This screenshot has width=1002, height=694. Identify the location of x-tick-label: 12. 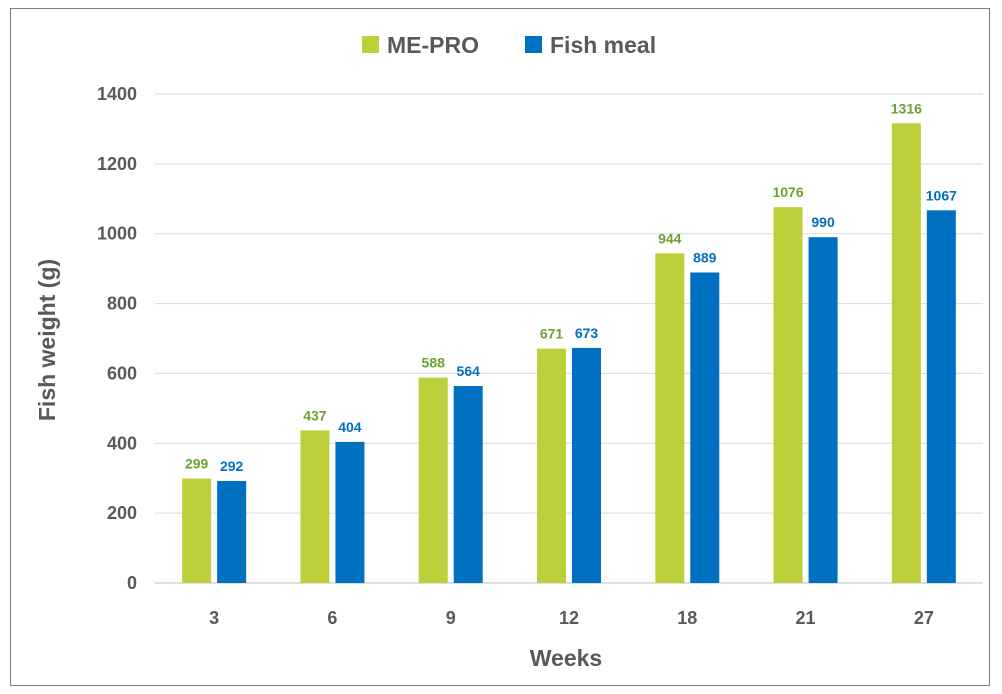
(569, 618).